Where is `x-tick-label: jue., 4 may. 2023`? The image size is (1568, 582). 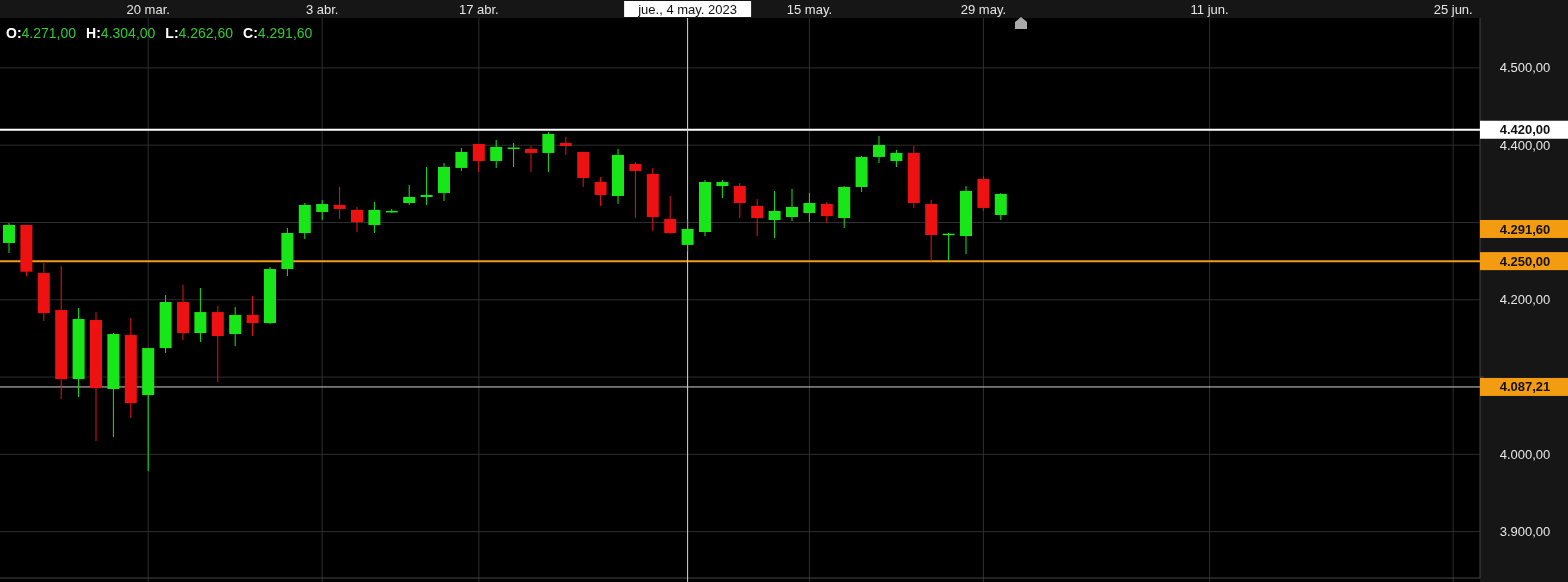
x-tick-label: jue., 4 may. 2023 is located at coordinates (687, 9).